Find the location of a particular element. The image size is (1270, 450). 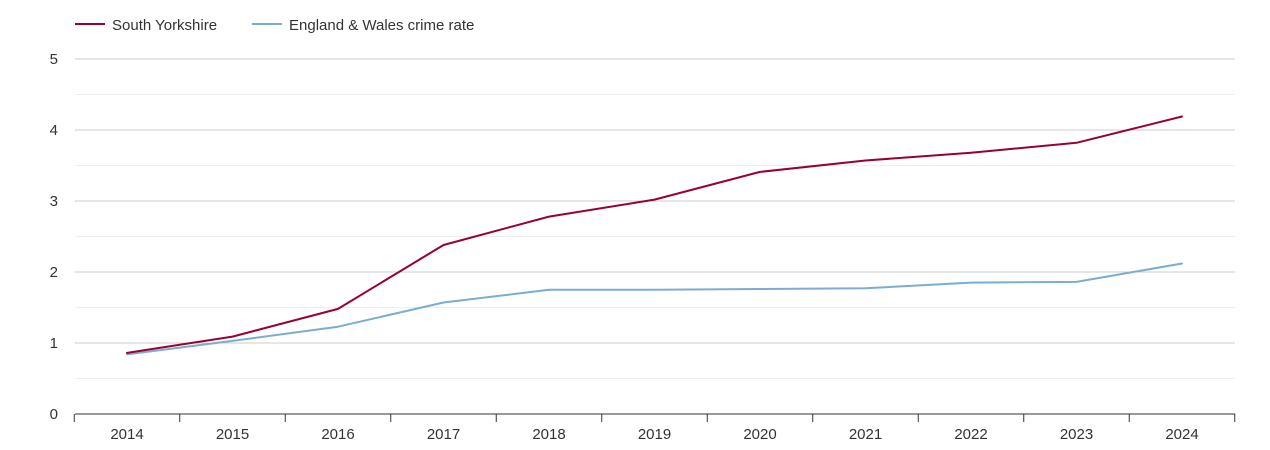

x-tick-label: 2023 is located at coordinates (1076, 434).